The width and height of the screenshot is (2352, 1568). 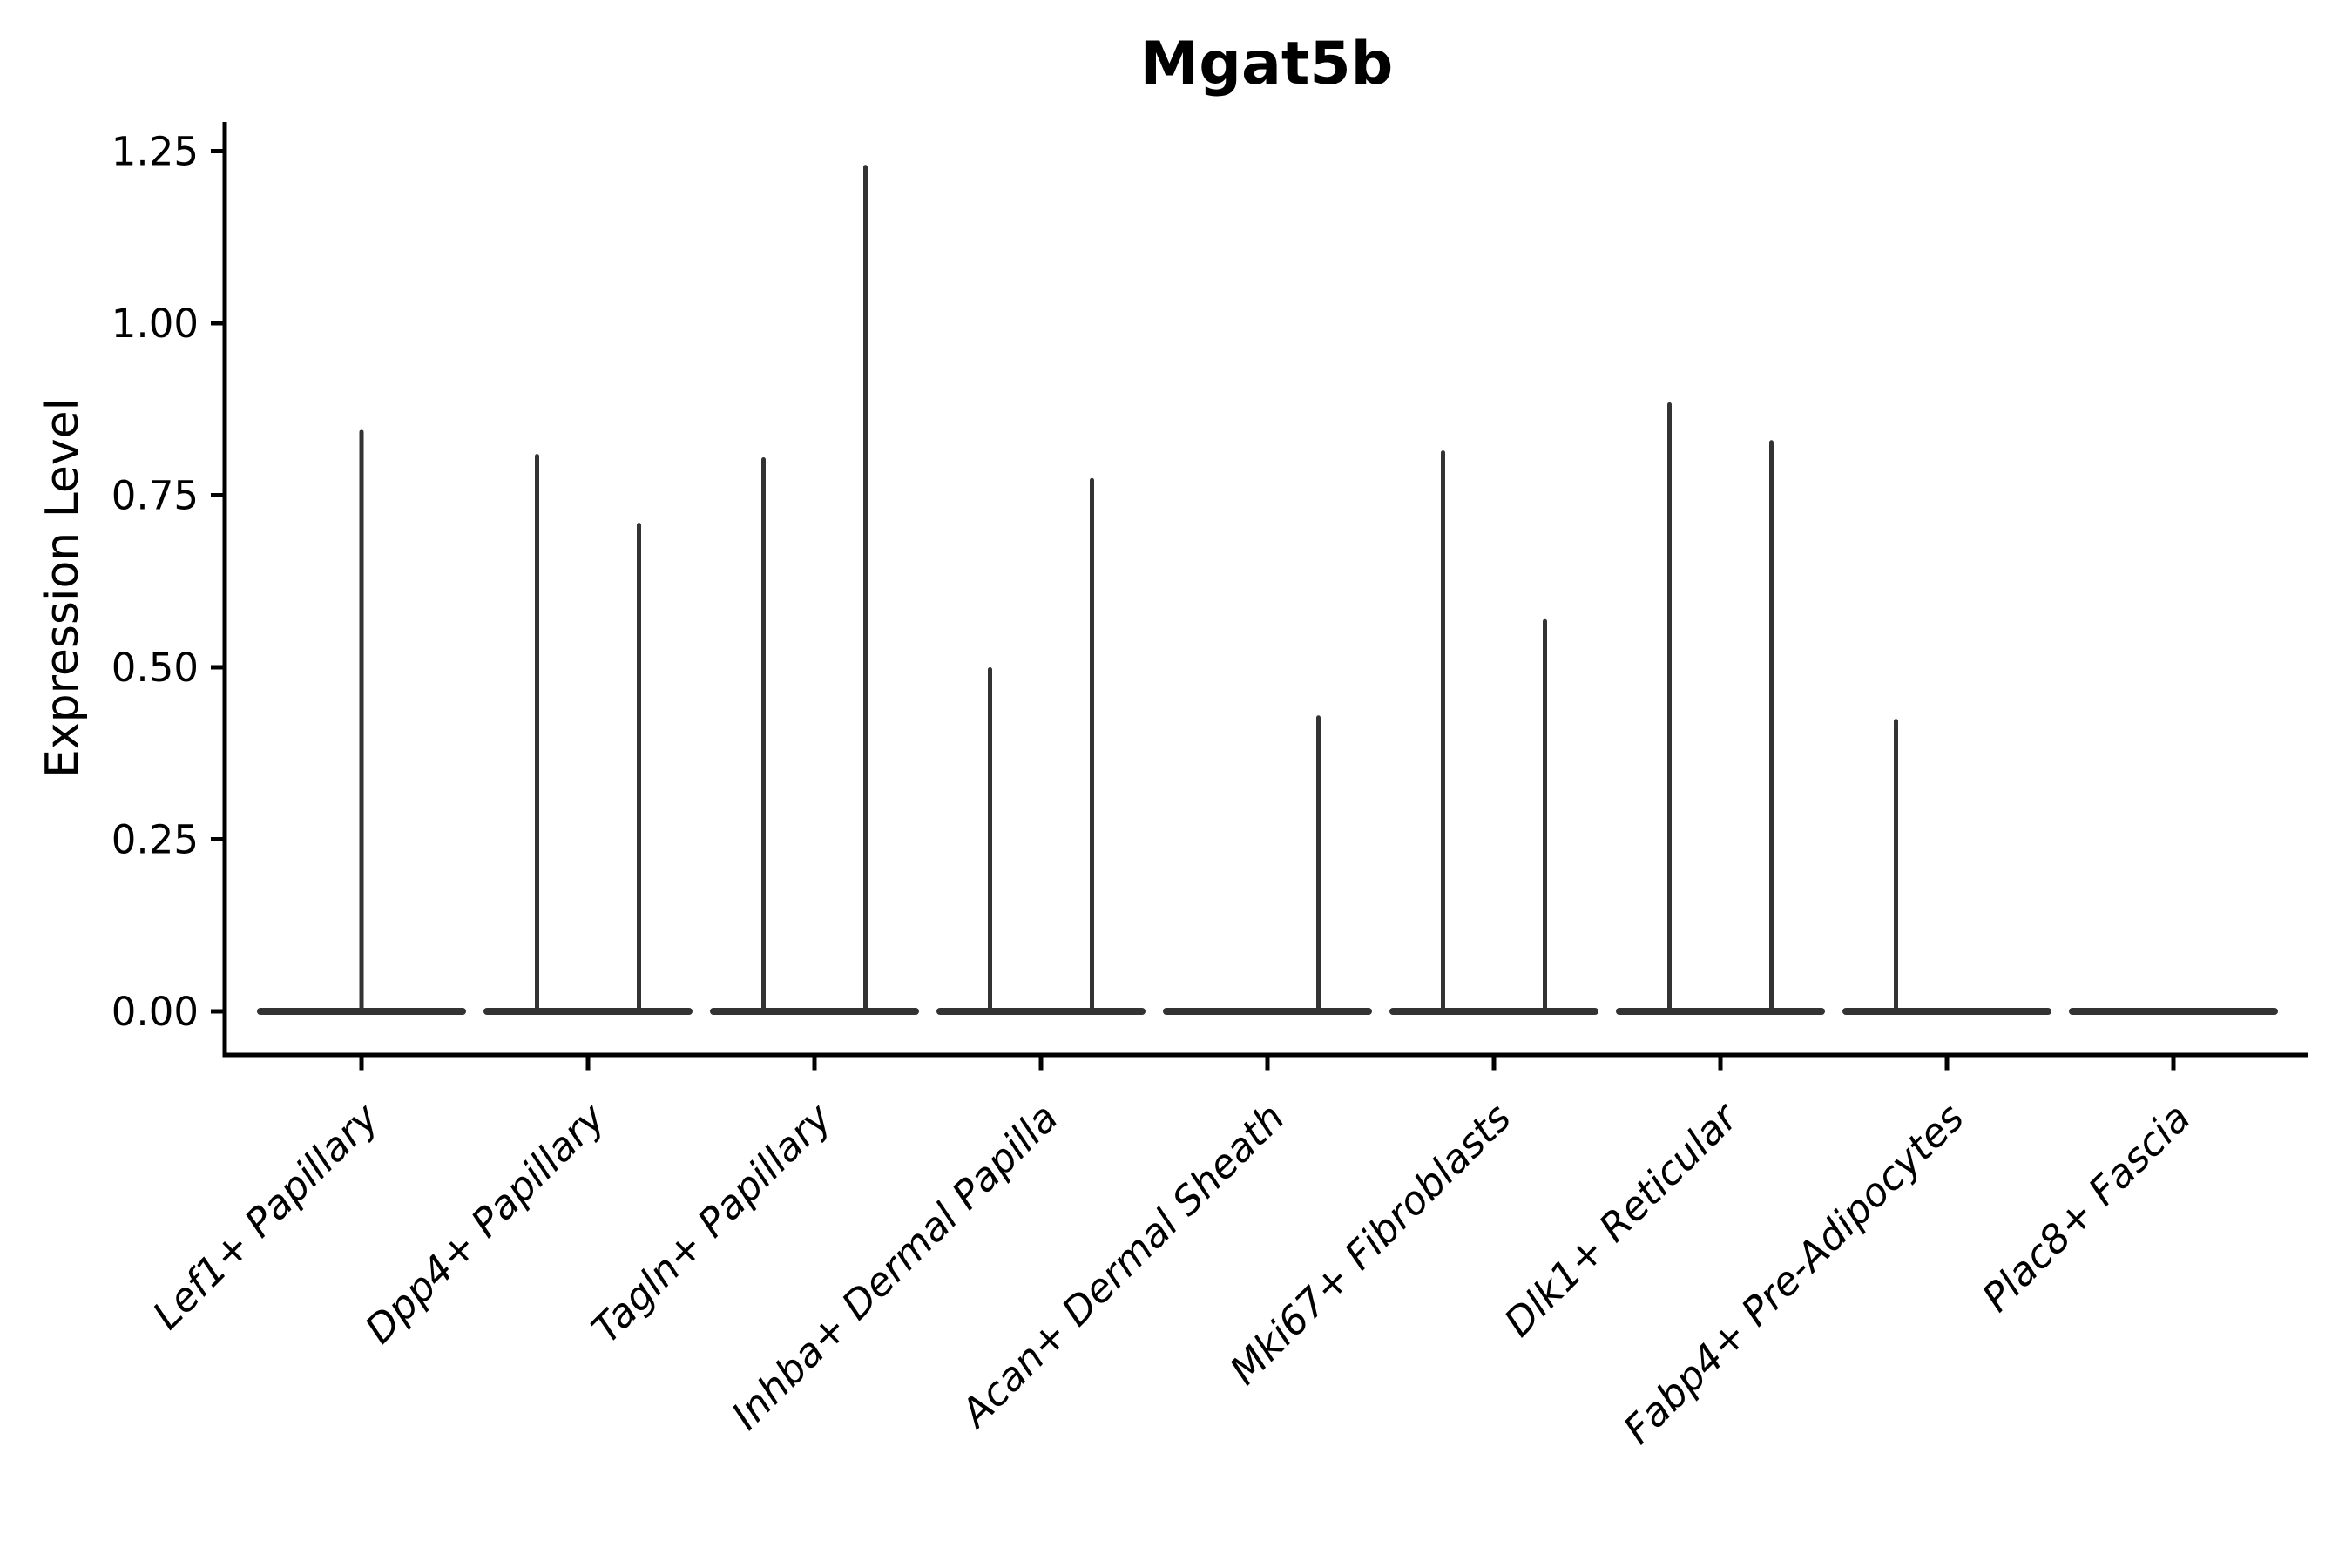 I want to click on x-tick-label: Tagln+ Papillary, so click(x=712, y=1222).